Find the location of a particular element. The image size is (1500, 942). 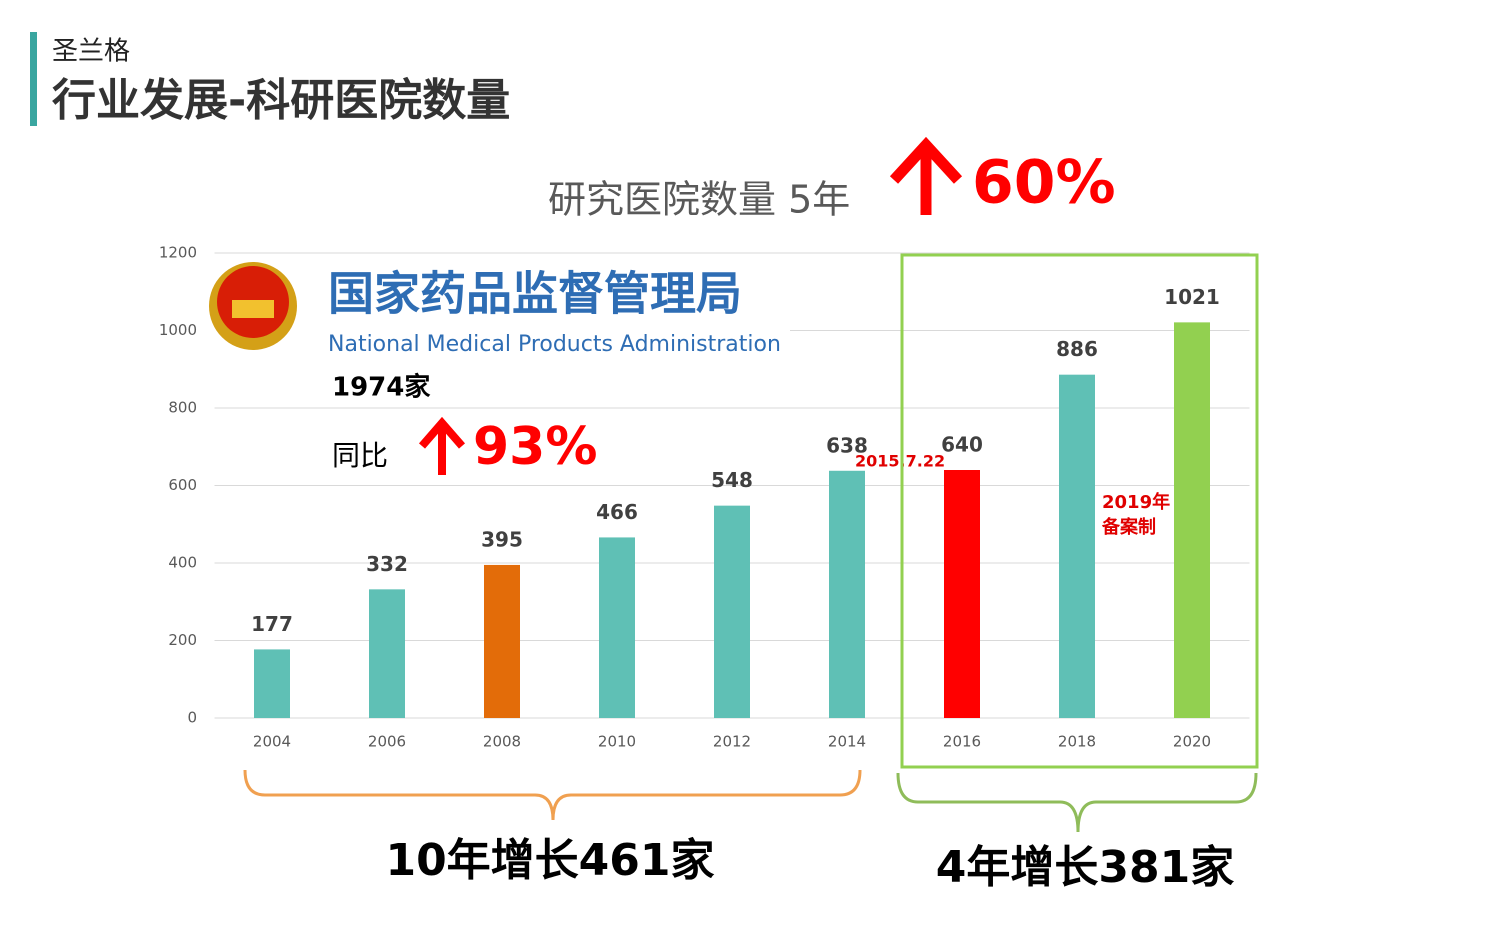

x-tick-label: 2012 is located at coordinates (732, 742).